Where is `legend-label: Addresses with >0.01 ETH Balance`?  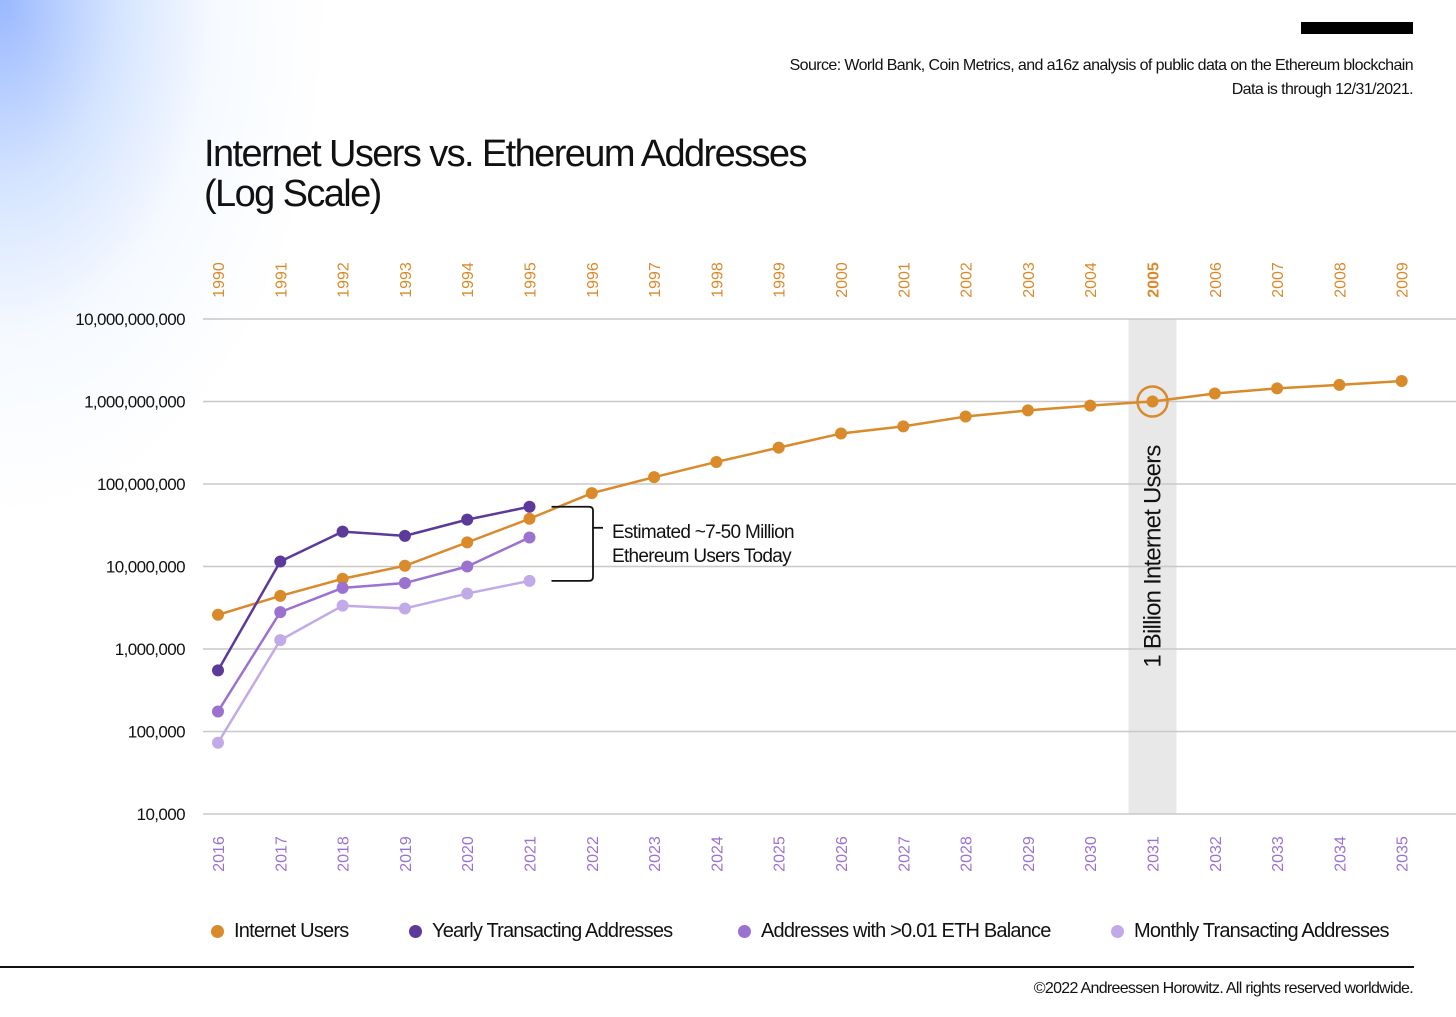
legend-label: Addresses with >0.01 ETH Balance is located at coordinates (906, 930).